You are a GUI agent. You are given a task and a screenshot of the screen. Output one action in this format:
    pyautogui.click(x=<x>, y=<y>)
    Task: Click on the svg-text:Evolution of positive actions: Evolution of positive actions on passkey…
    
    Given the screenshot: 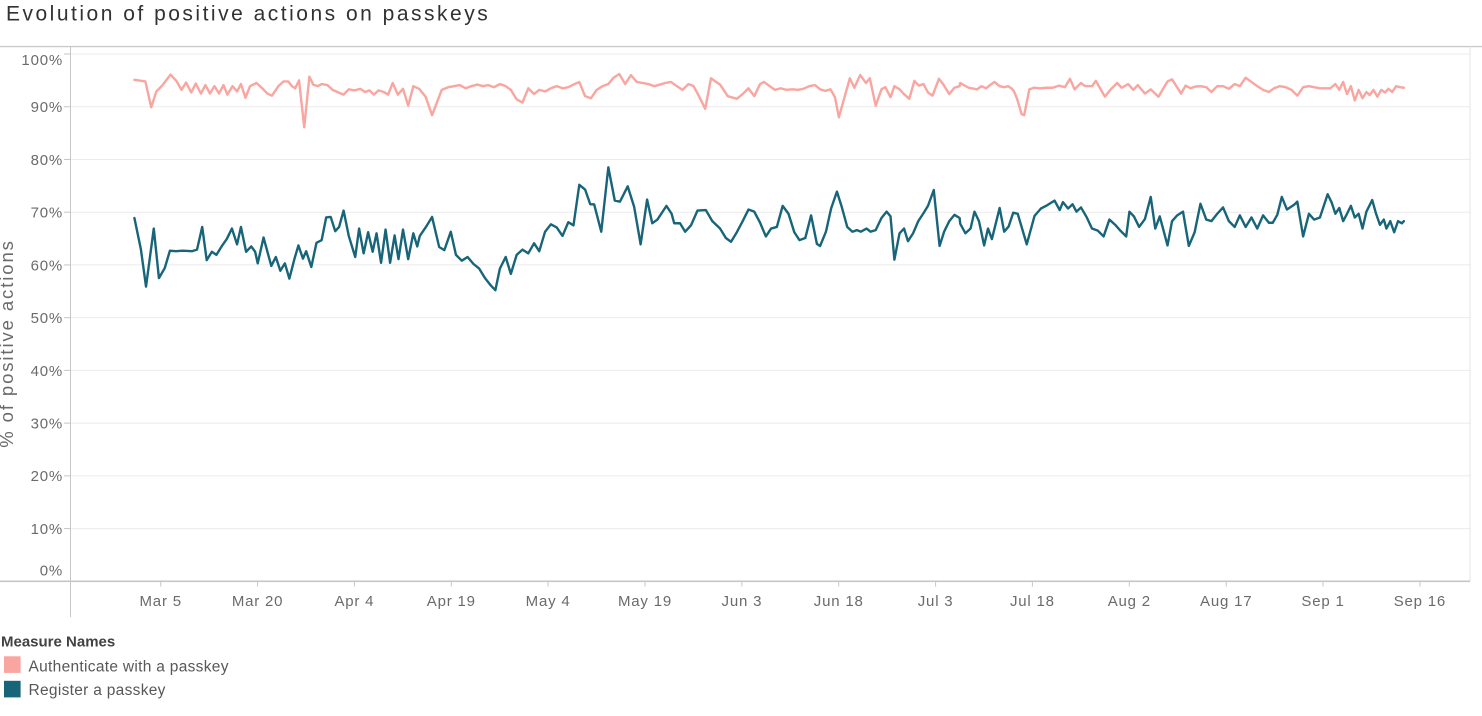 What is the action you would take?
    pyautogui.click(x=248, y=14)
    